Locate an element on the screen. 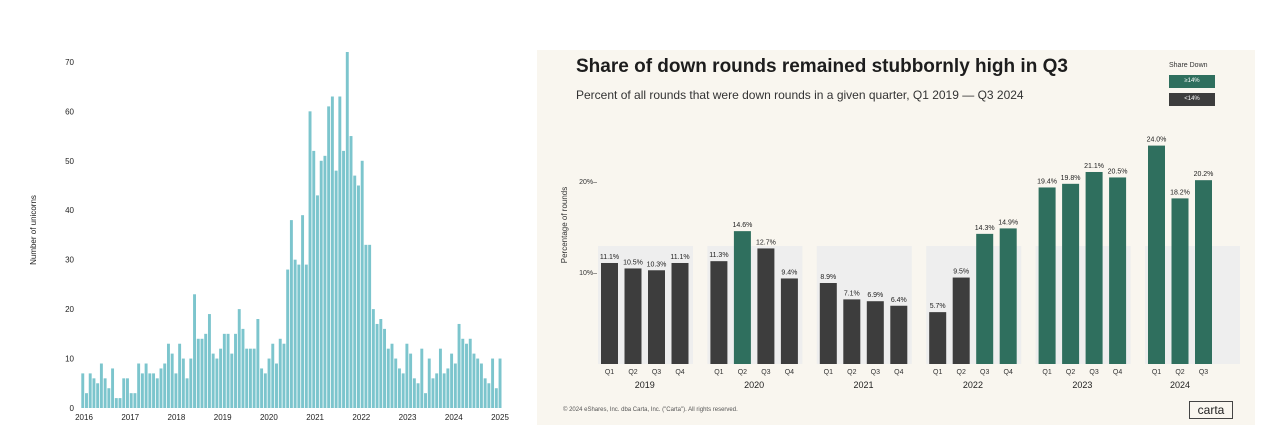 This screenshot has width=1264, height=434. x-tick-label: 2023 is located at coordinates (408, 417).